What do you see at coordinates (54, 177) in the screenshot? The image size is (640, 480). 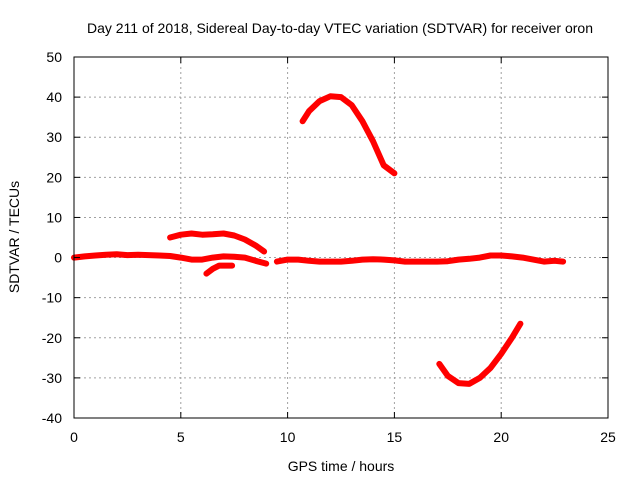 I see `y-tick-label: 20` at bounding box center [54, 177].